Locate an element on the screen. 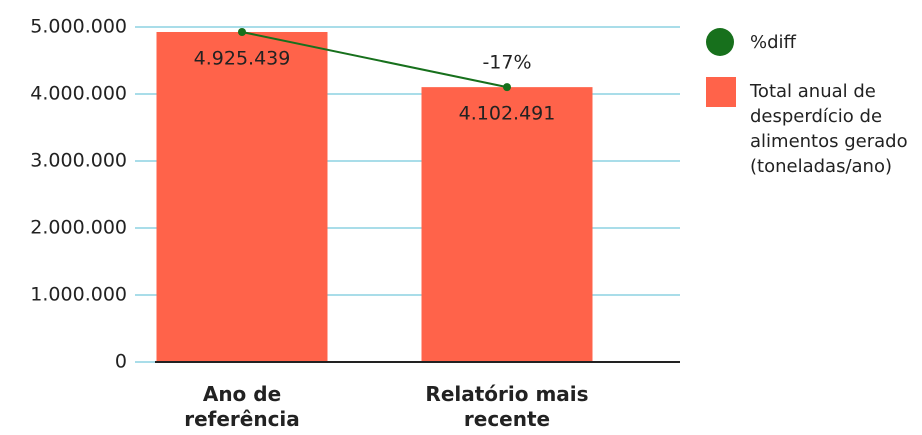  data-label: 4.102.491 is located at coordinates (507, 114).